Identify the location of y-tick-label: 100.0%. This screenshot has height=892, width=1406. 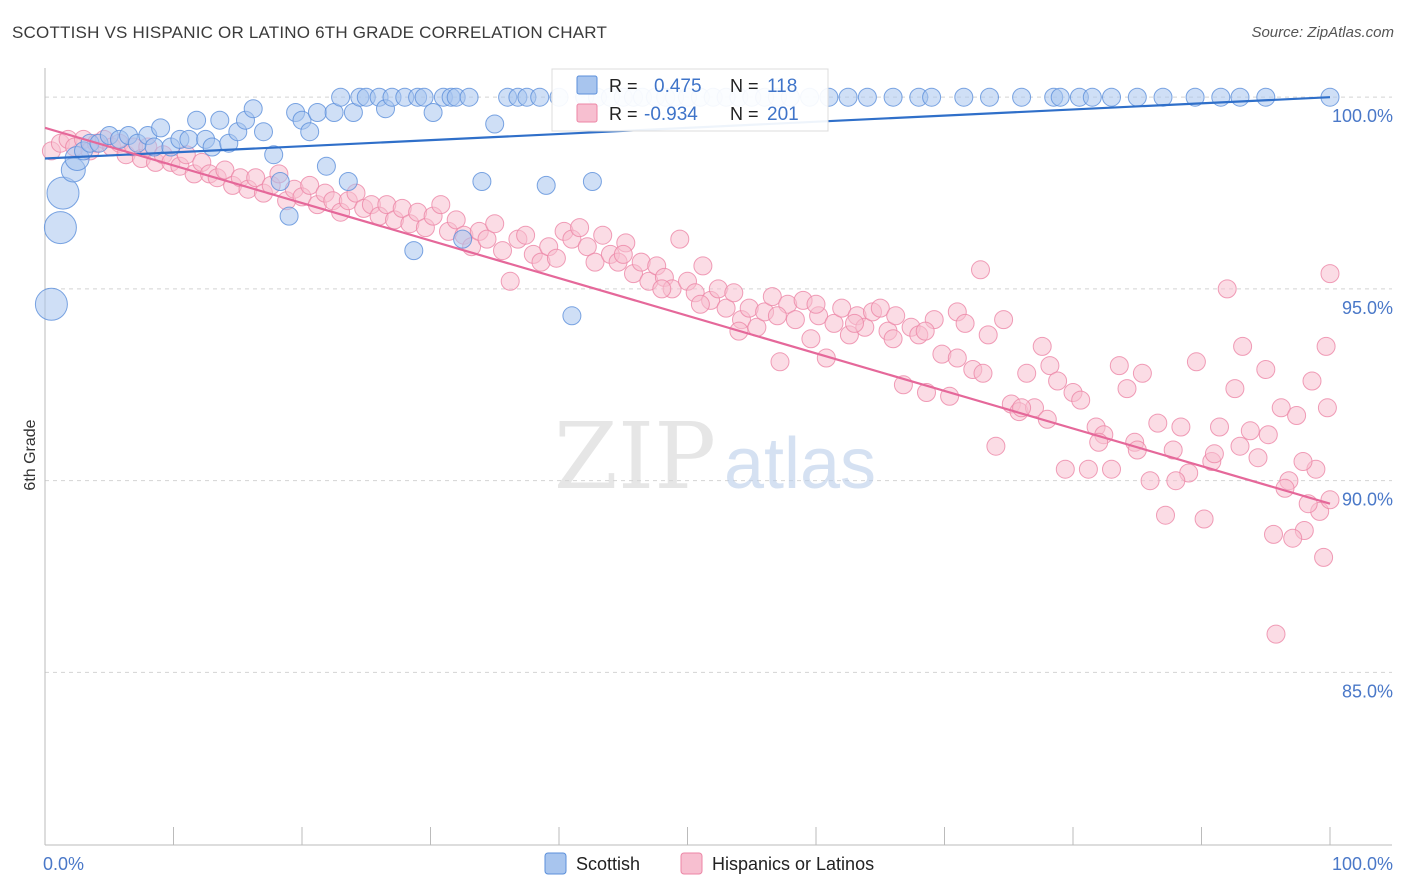
(1362, 116).